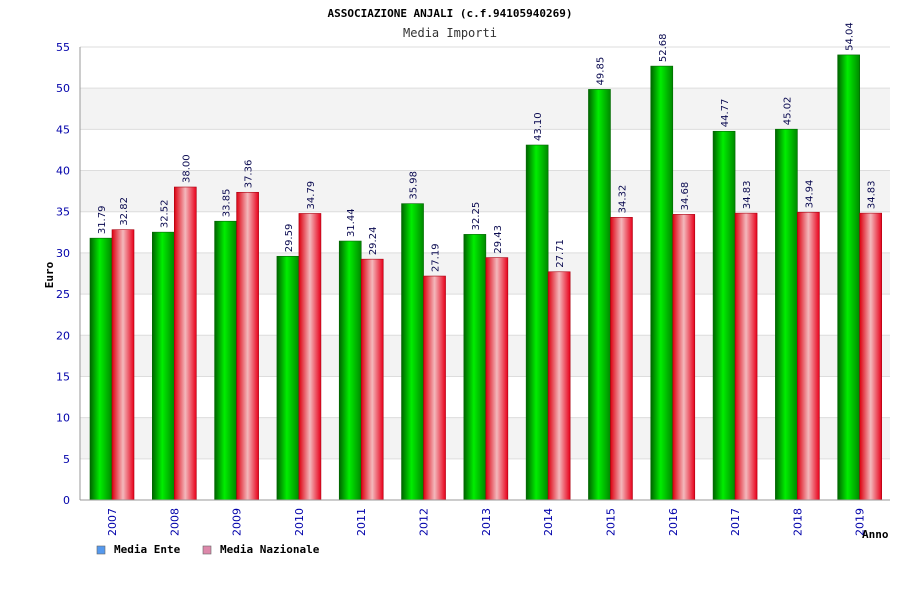 The width and height of the screenshot is (900, 600). Describe the element at coordinates (860, 522) in the screenshot. I see `x-tick-label: 2019` at that location.